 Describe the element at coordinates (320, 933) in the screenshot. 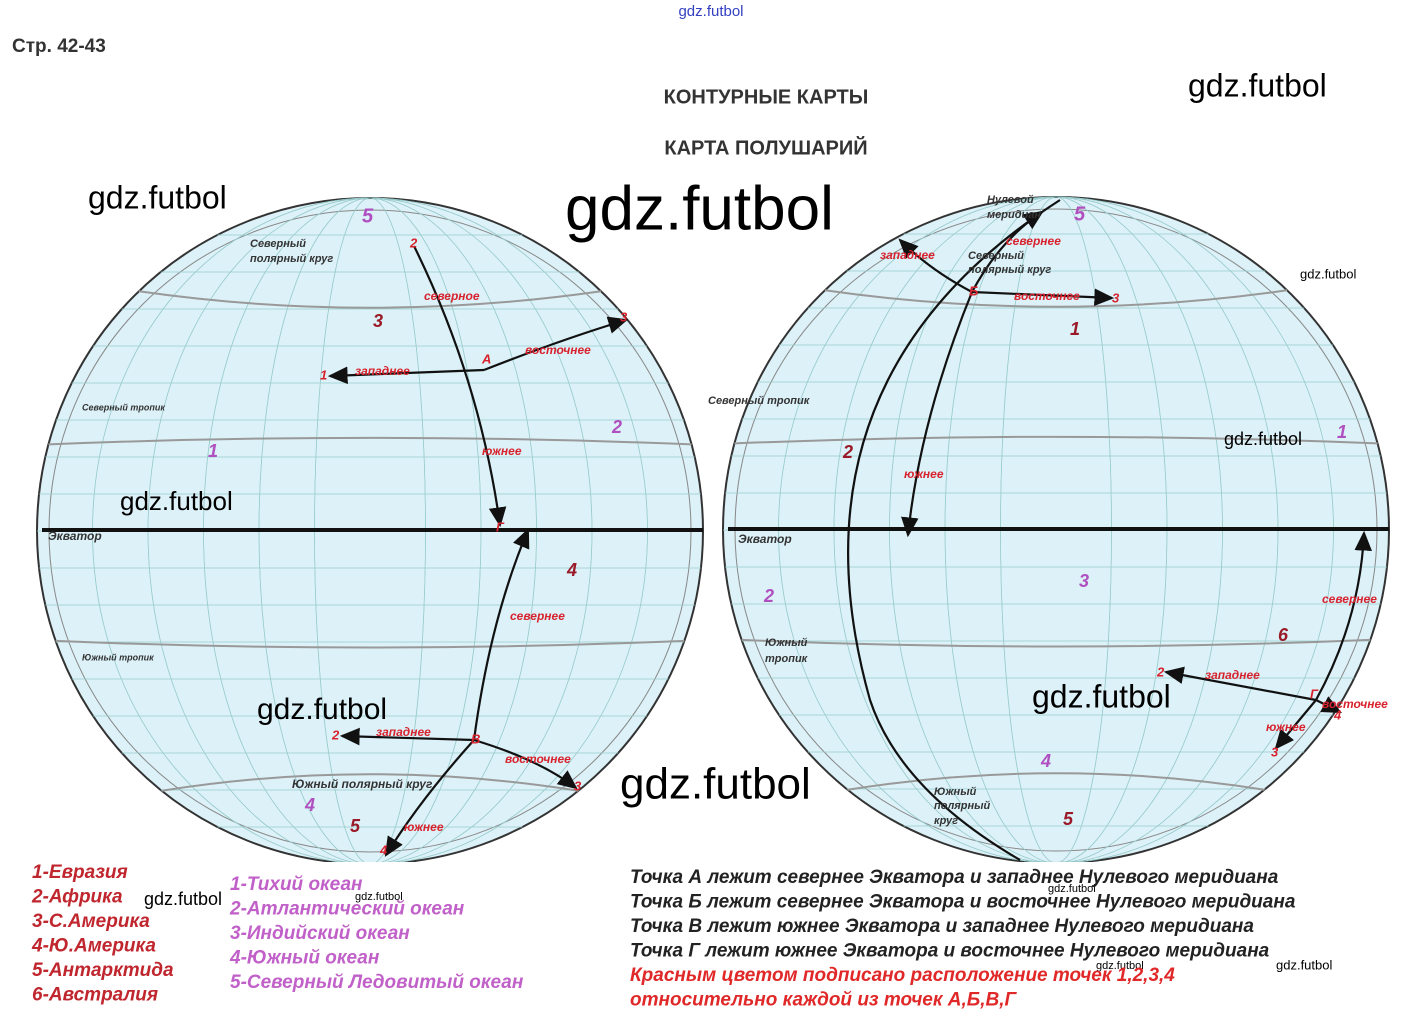

I see `ocean-item: 3-Индийский океан` at that location.